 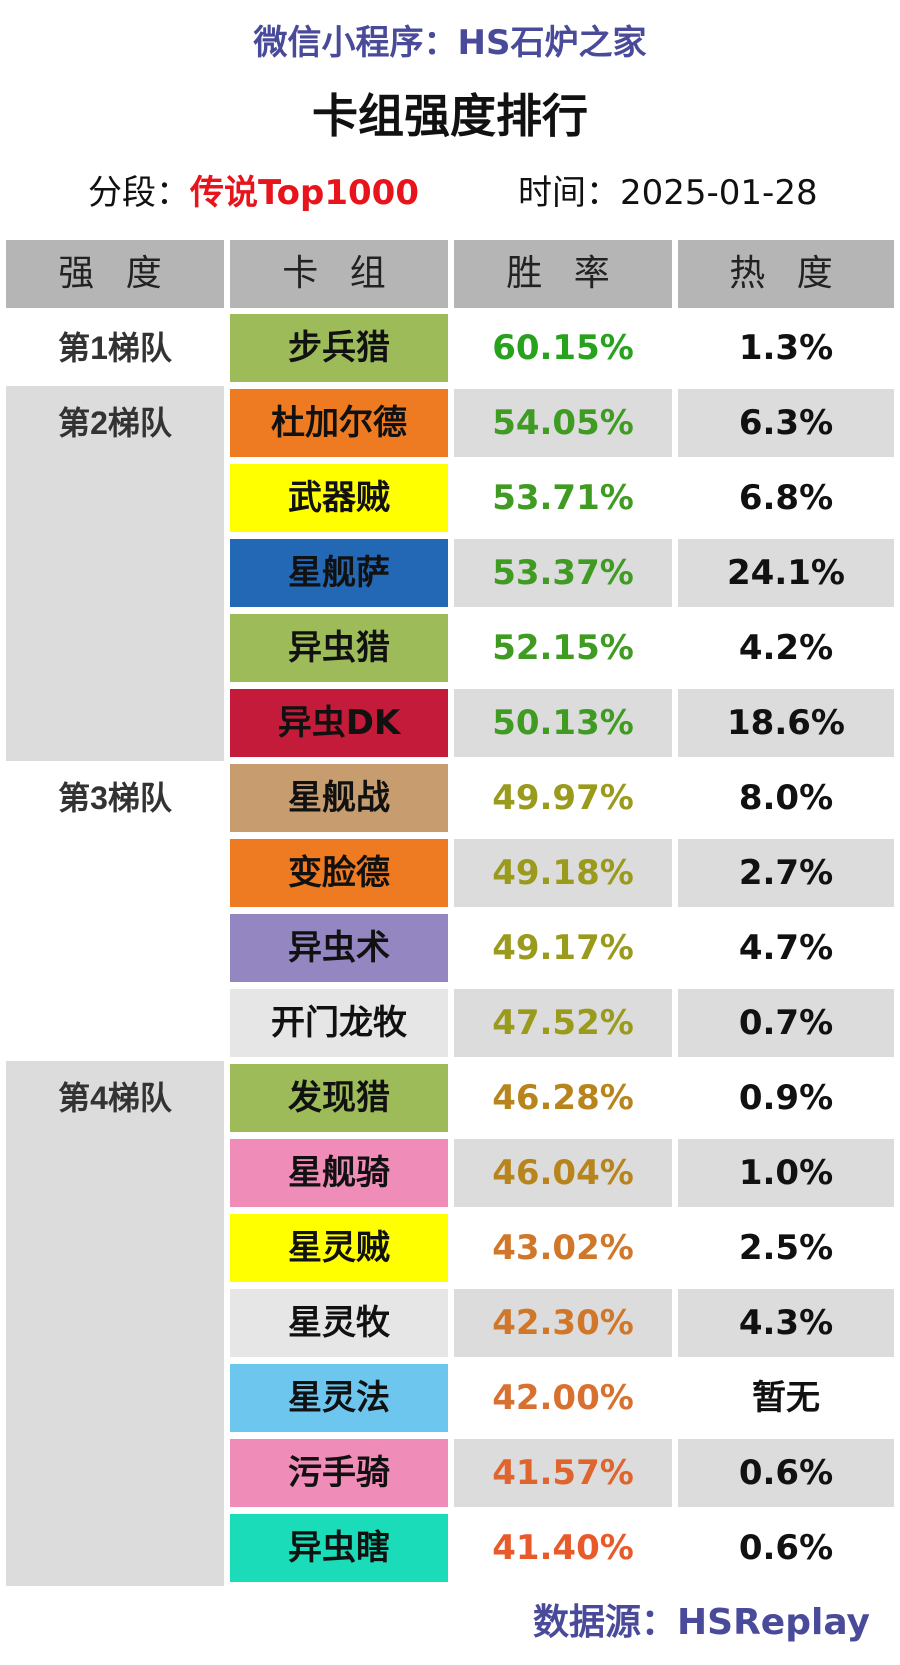 I want to click on deck-popularity: 18.6%, so click(x=786, y=723).